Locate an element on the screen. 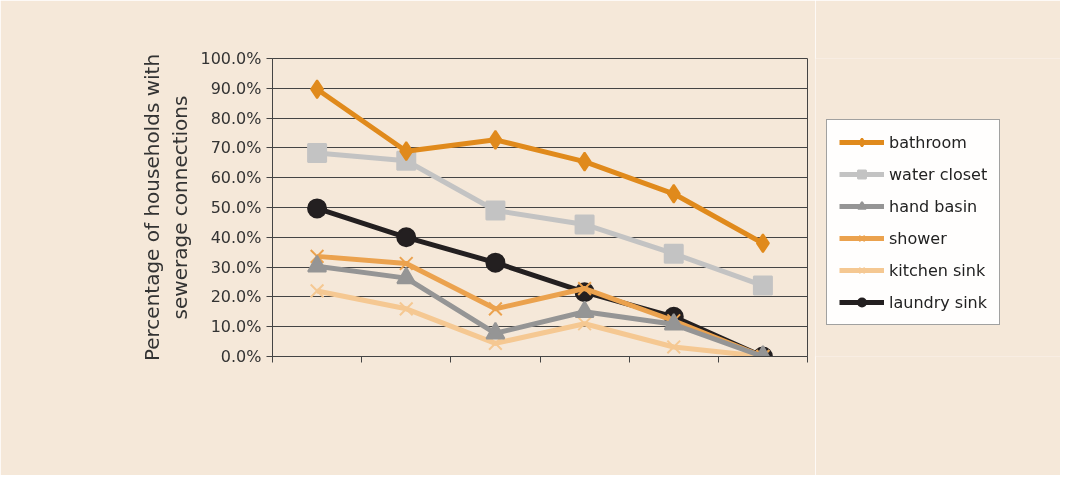  y-tick-label: 10.0% is located at coordinates (236, 327).